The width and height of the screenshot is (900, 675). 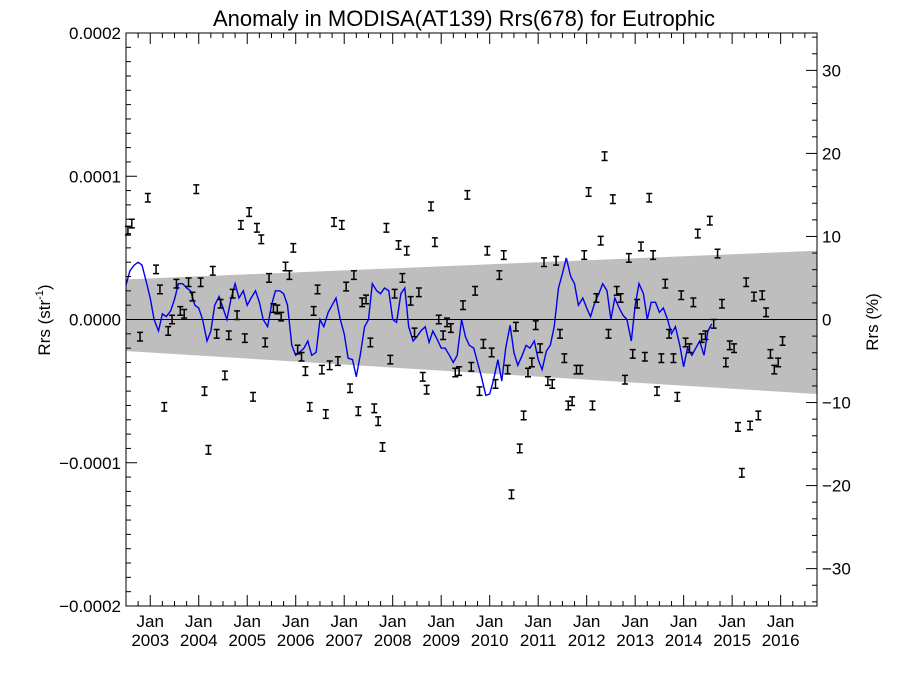 I want to click on y-axis-left: −0.0002 −0.0001 0.0000 0.0001 0.0002, so click(x=98, y=320).